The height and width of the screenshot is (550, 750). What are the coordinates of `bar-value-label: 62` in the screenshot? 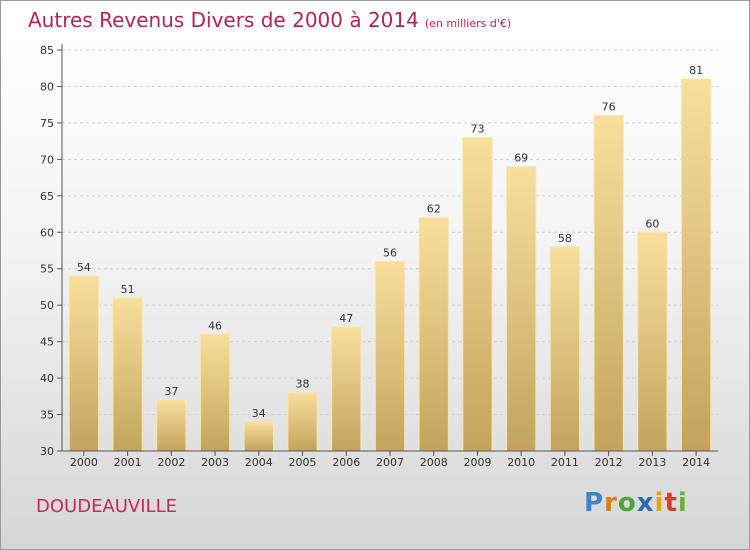 It's located at (434, 209).